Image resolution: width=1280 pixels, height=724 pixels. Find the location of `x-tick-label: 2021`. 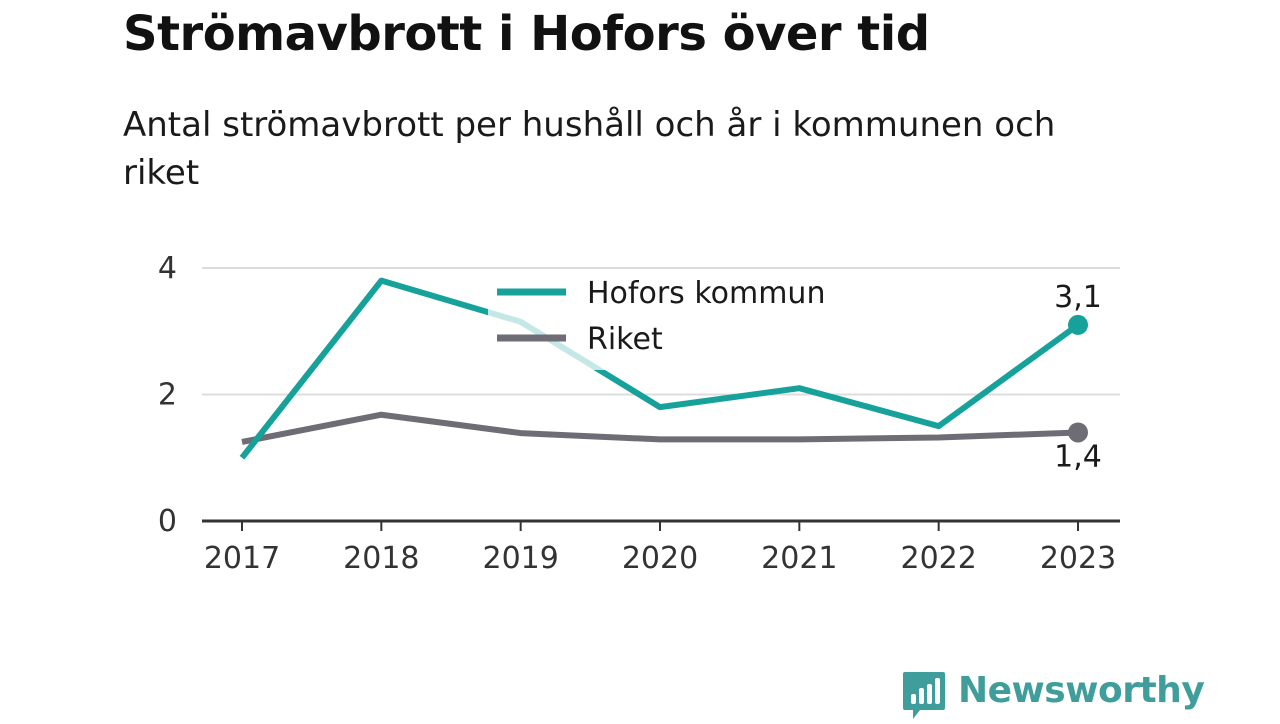

x-tick-label: 2021 is located at coordinates (799, 558).